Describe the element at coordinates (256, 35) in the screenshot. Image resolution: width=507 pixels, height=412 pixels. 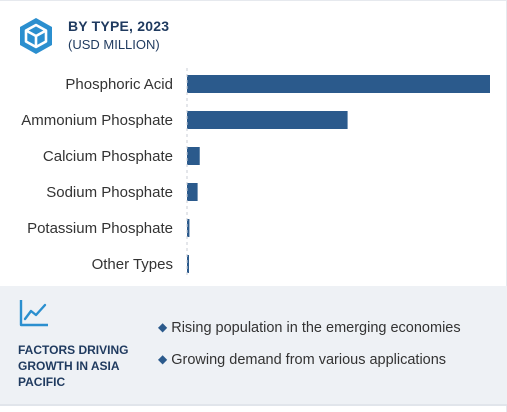
I see `chart-header: BY TYPE, 2023 (USD MILLION)` at that location.